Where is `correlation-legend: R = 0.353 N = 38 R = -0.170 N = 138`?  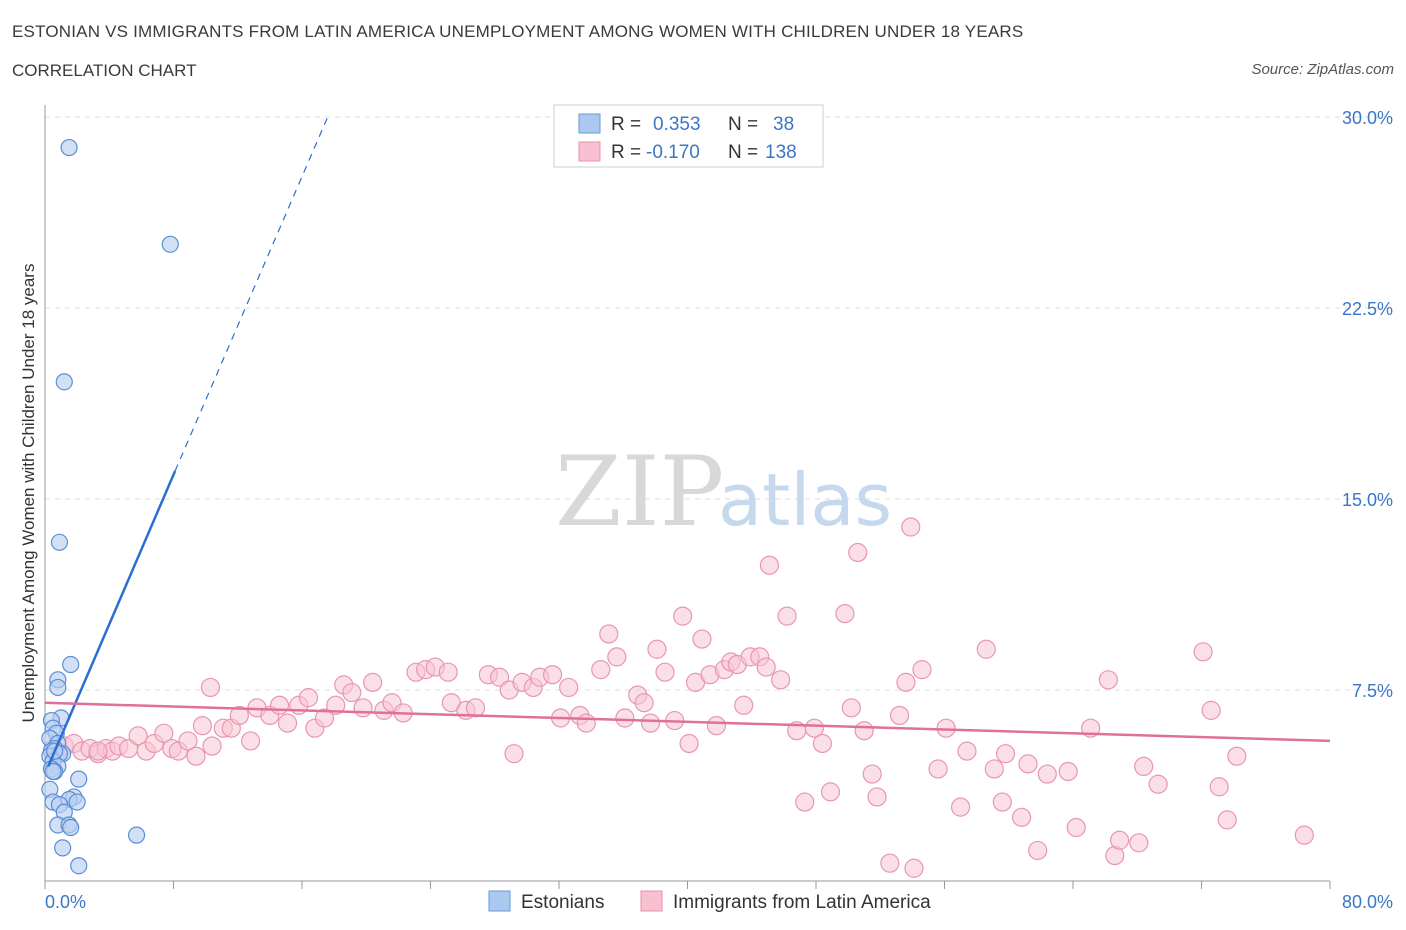
correlation-legend: R = 0.353 N = 38 R = -0.170 N = 138 is located at coordinates (688, 136).